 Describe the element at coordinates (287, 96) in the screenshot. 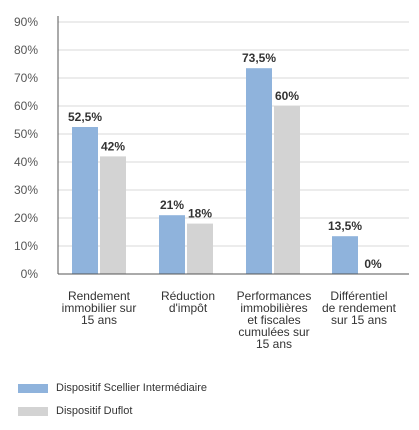

I see `data-label: 60%` at that location.